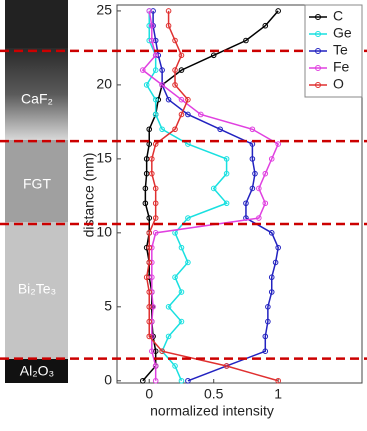  Describe the element at coordinates (149, 394) in the screenshot. I see `x-tick-label: 0` at that location.